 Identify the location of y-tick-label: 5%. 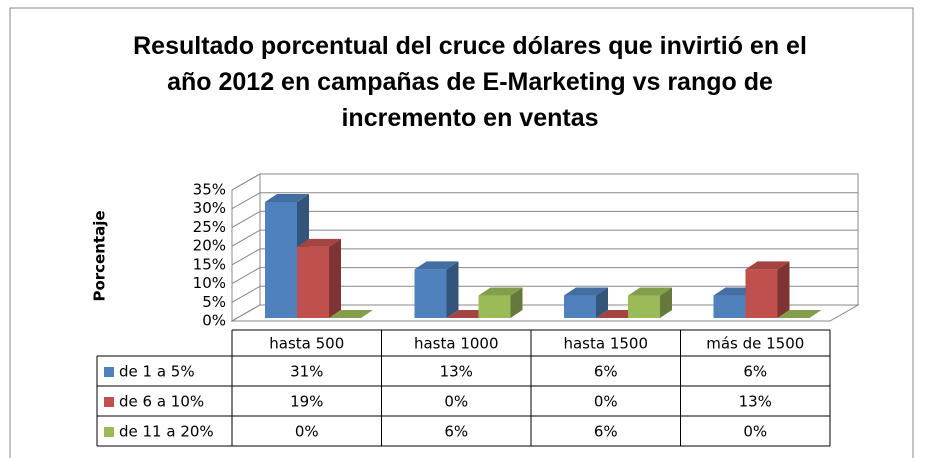
(214, 302).